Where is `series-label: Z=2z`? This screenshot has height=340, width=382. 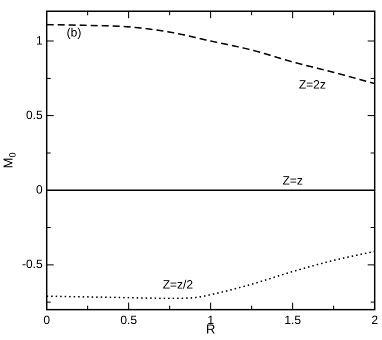
series-label: Z=2z is located at coordinates (312, 84).